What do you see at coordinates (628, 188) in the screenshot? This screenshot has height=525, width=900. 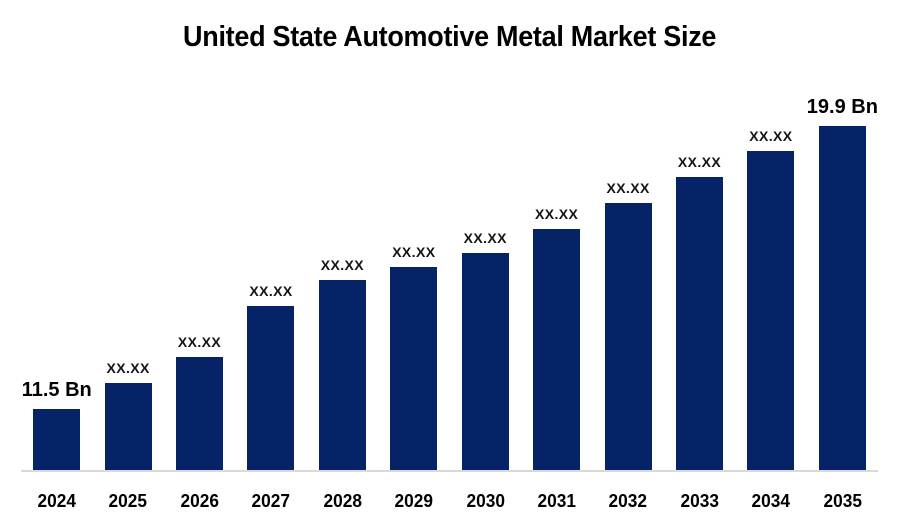 I see `bar-value-label-2032: XX.XX` at bounding box center [628, 188].